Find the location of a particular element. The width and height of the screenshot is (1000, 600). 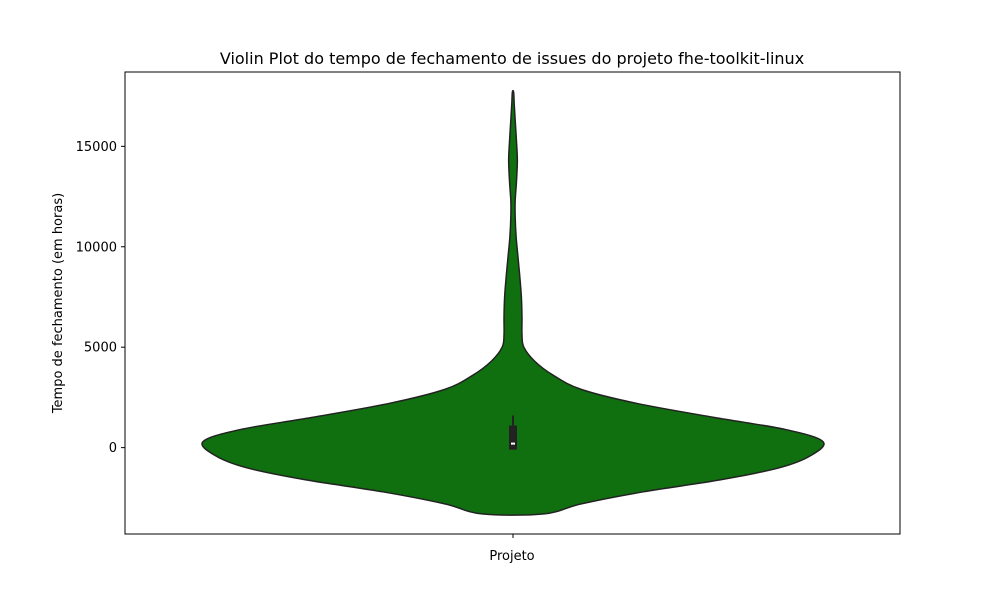

x-axis-label: Projeto is located at coordinates (511, 556).